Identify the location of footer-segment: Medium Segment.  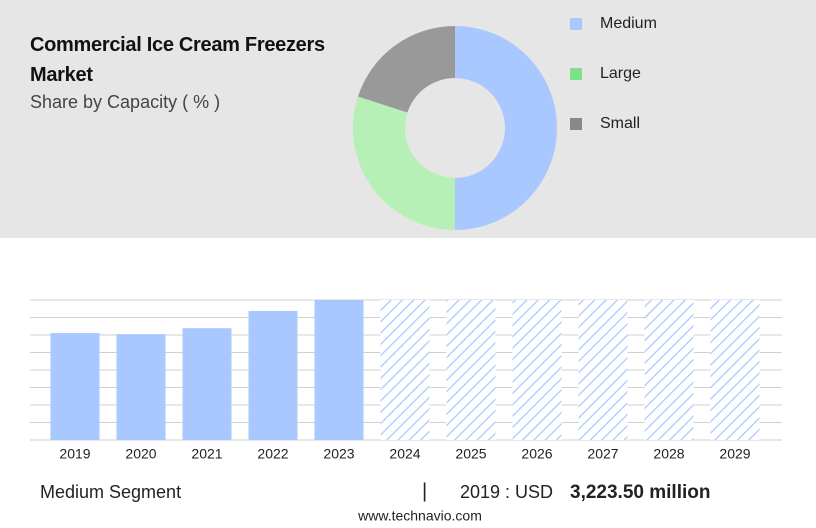
(110, 492).